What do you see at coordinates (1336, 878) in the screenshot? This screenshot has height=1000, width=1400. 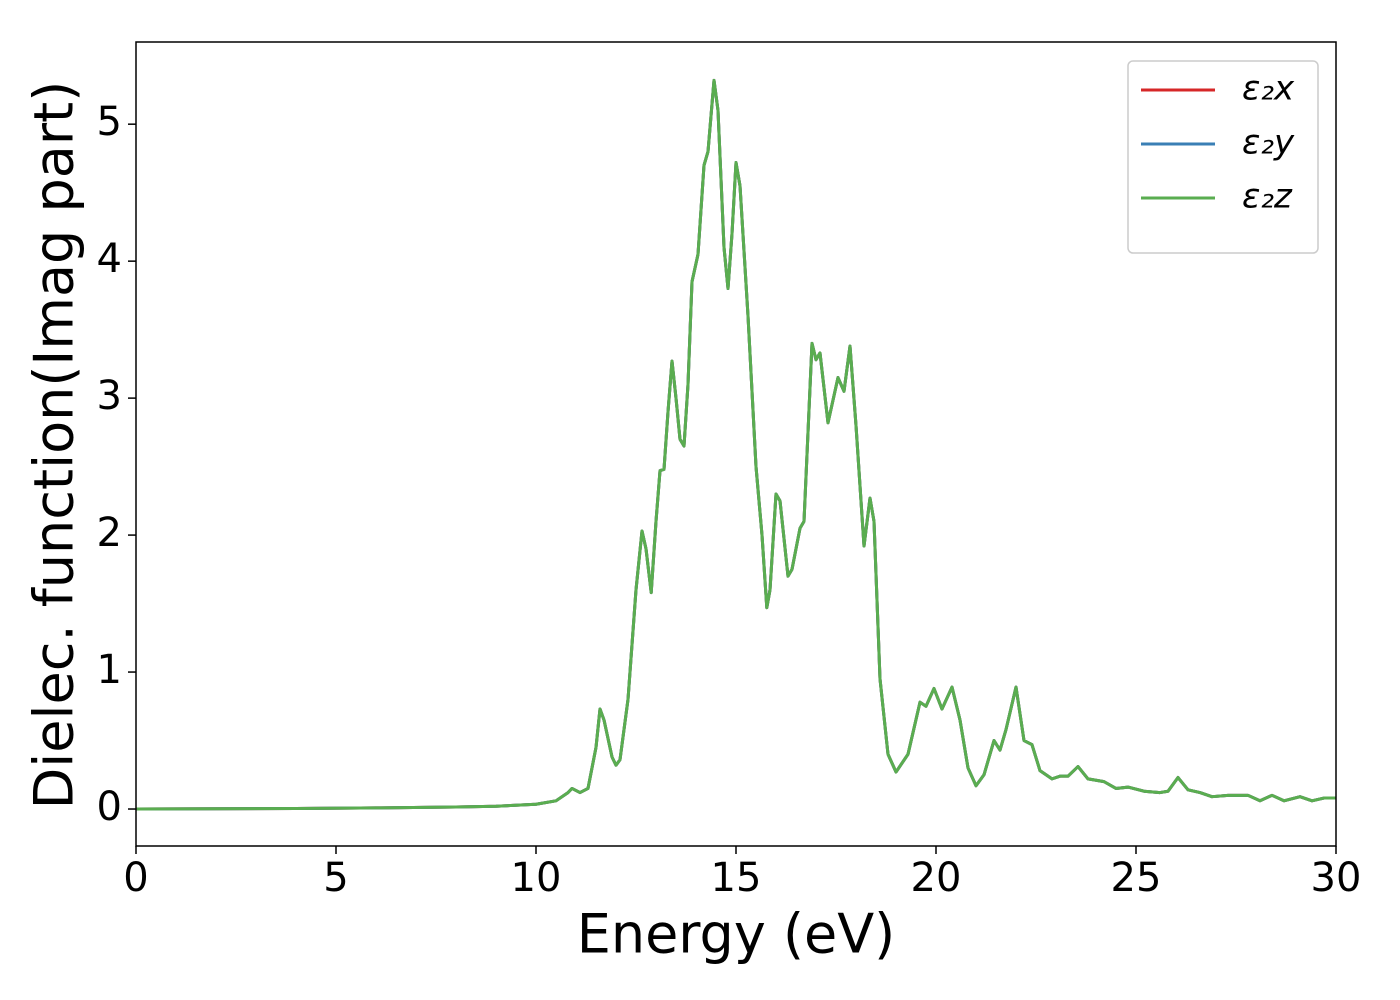 I see `x-tick-label: 30` at bounding box center [1336, 878].